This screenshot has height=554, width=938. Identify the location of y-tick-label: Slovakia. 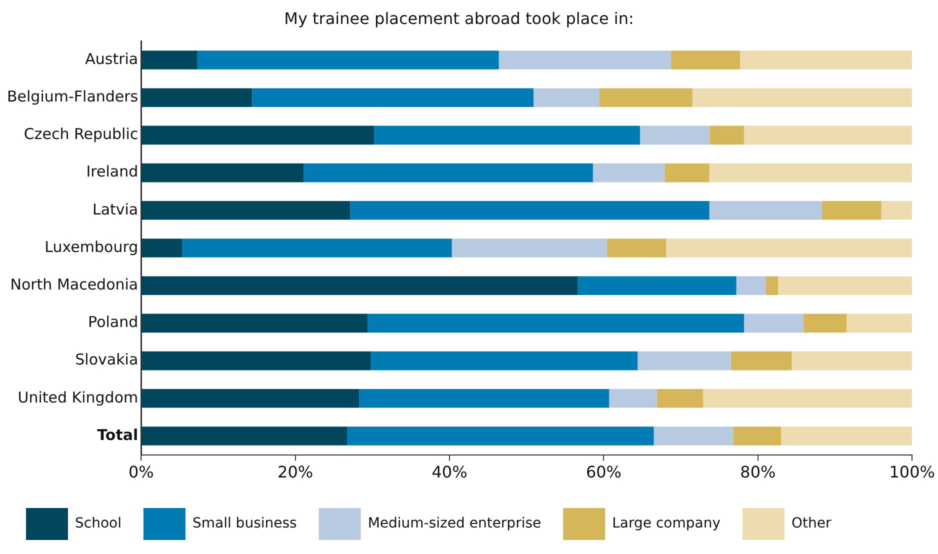
(106, 359).